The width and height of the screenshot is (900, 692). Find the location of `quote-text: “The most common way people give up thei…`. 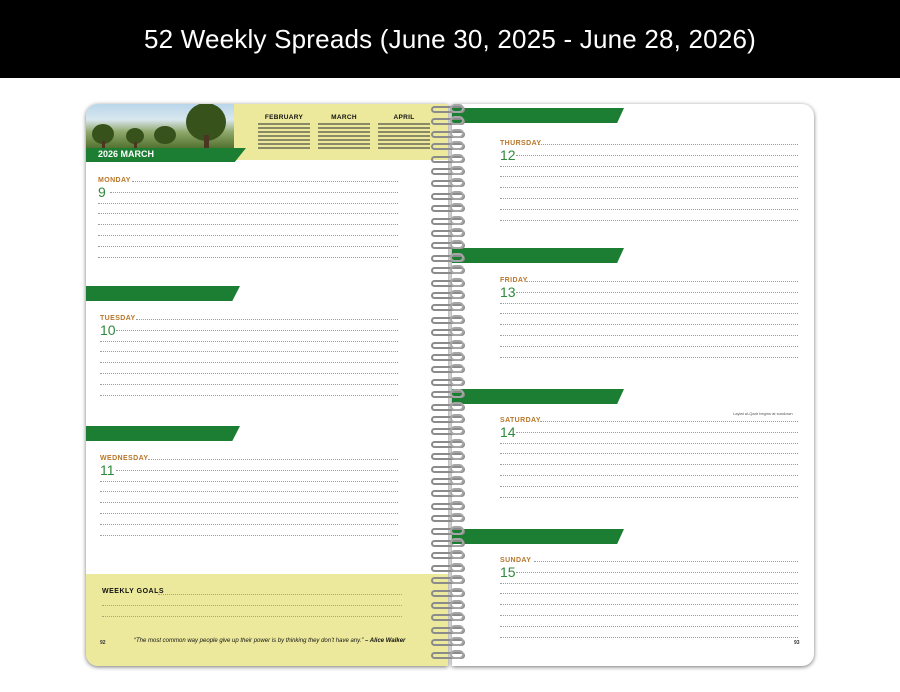

quote-text: “The most common way people give up thei… is located at coordinates (249, 641).